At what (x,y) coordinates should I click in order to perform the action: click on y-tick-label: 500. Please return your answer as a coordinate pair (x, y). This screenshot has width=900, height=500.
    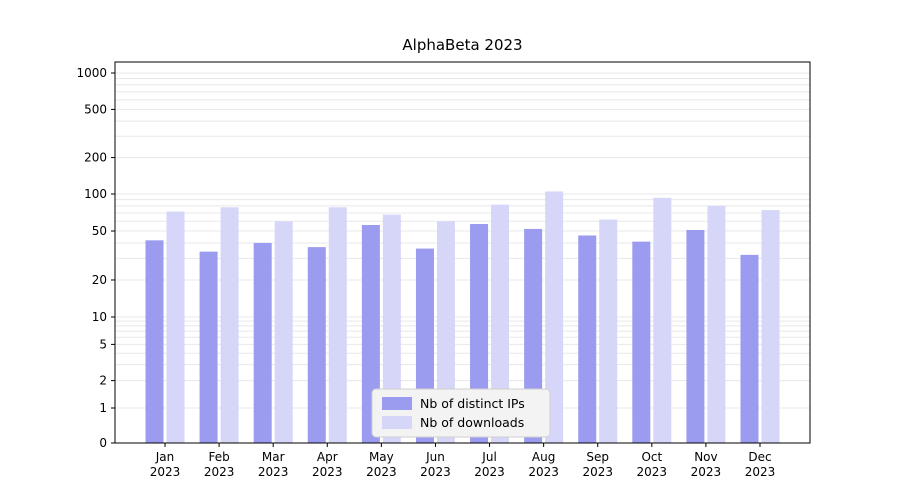
    Looking at the image, I should click on (95, 109).